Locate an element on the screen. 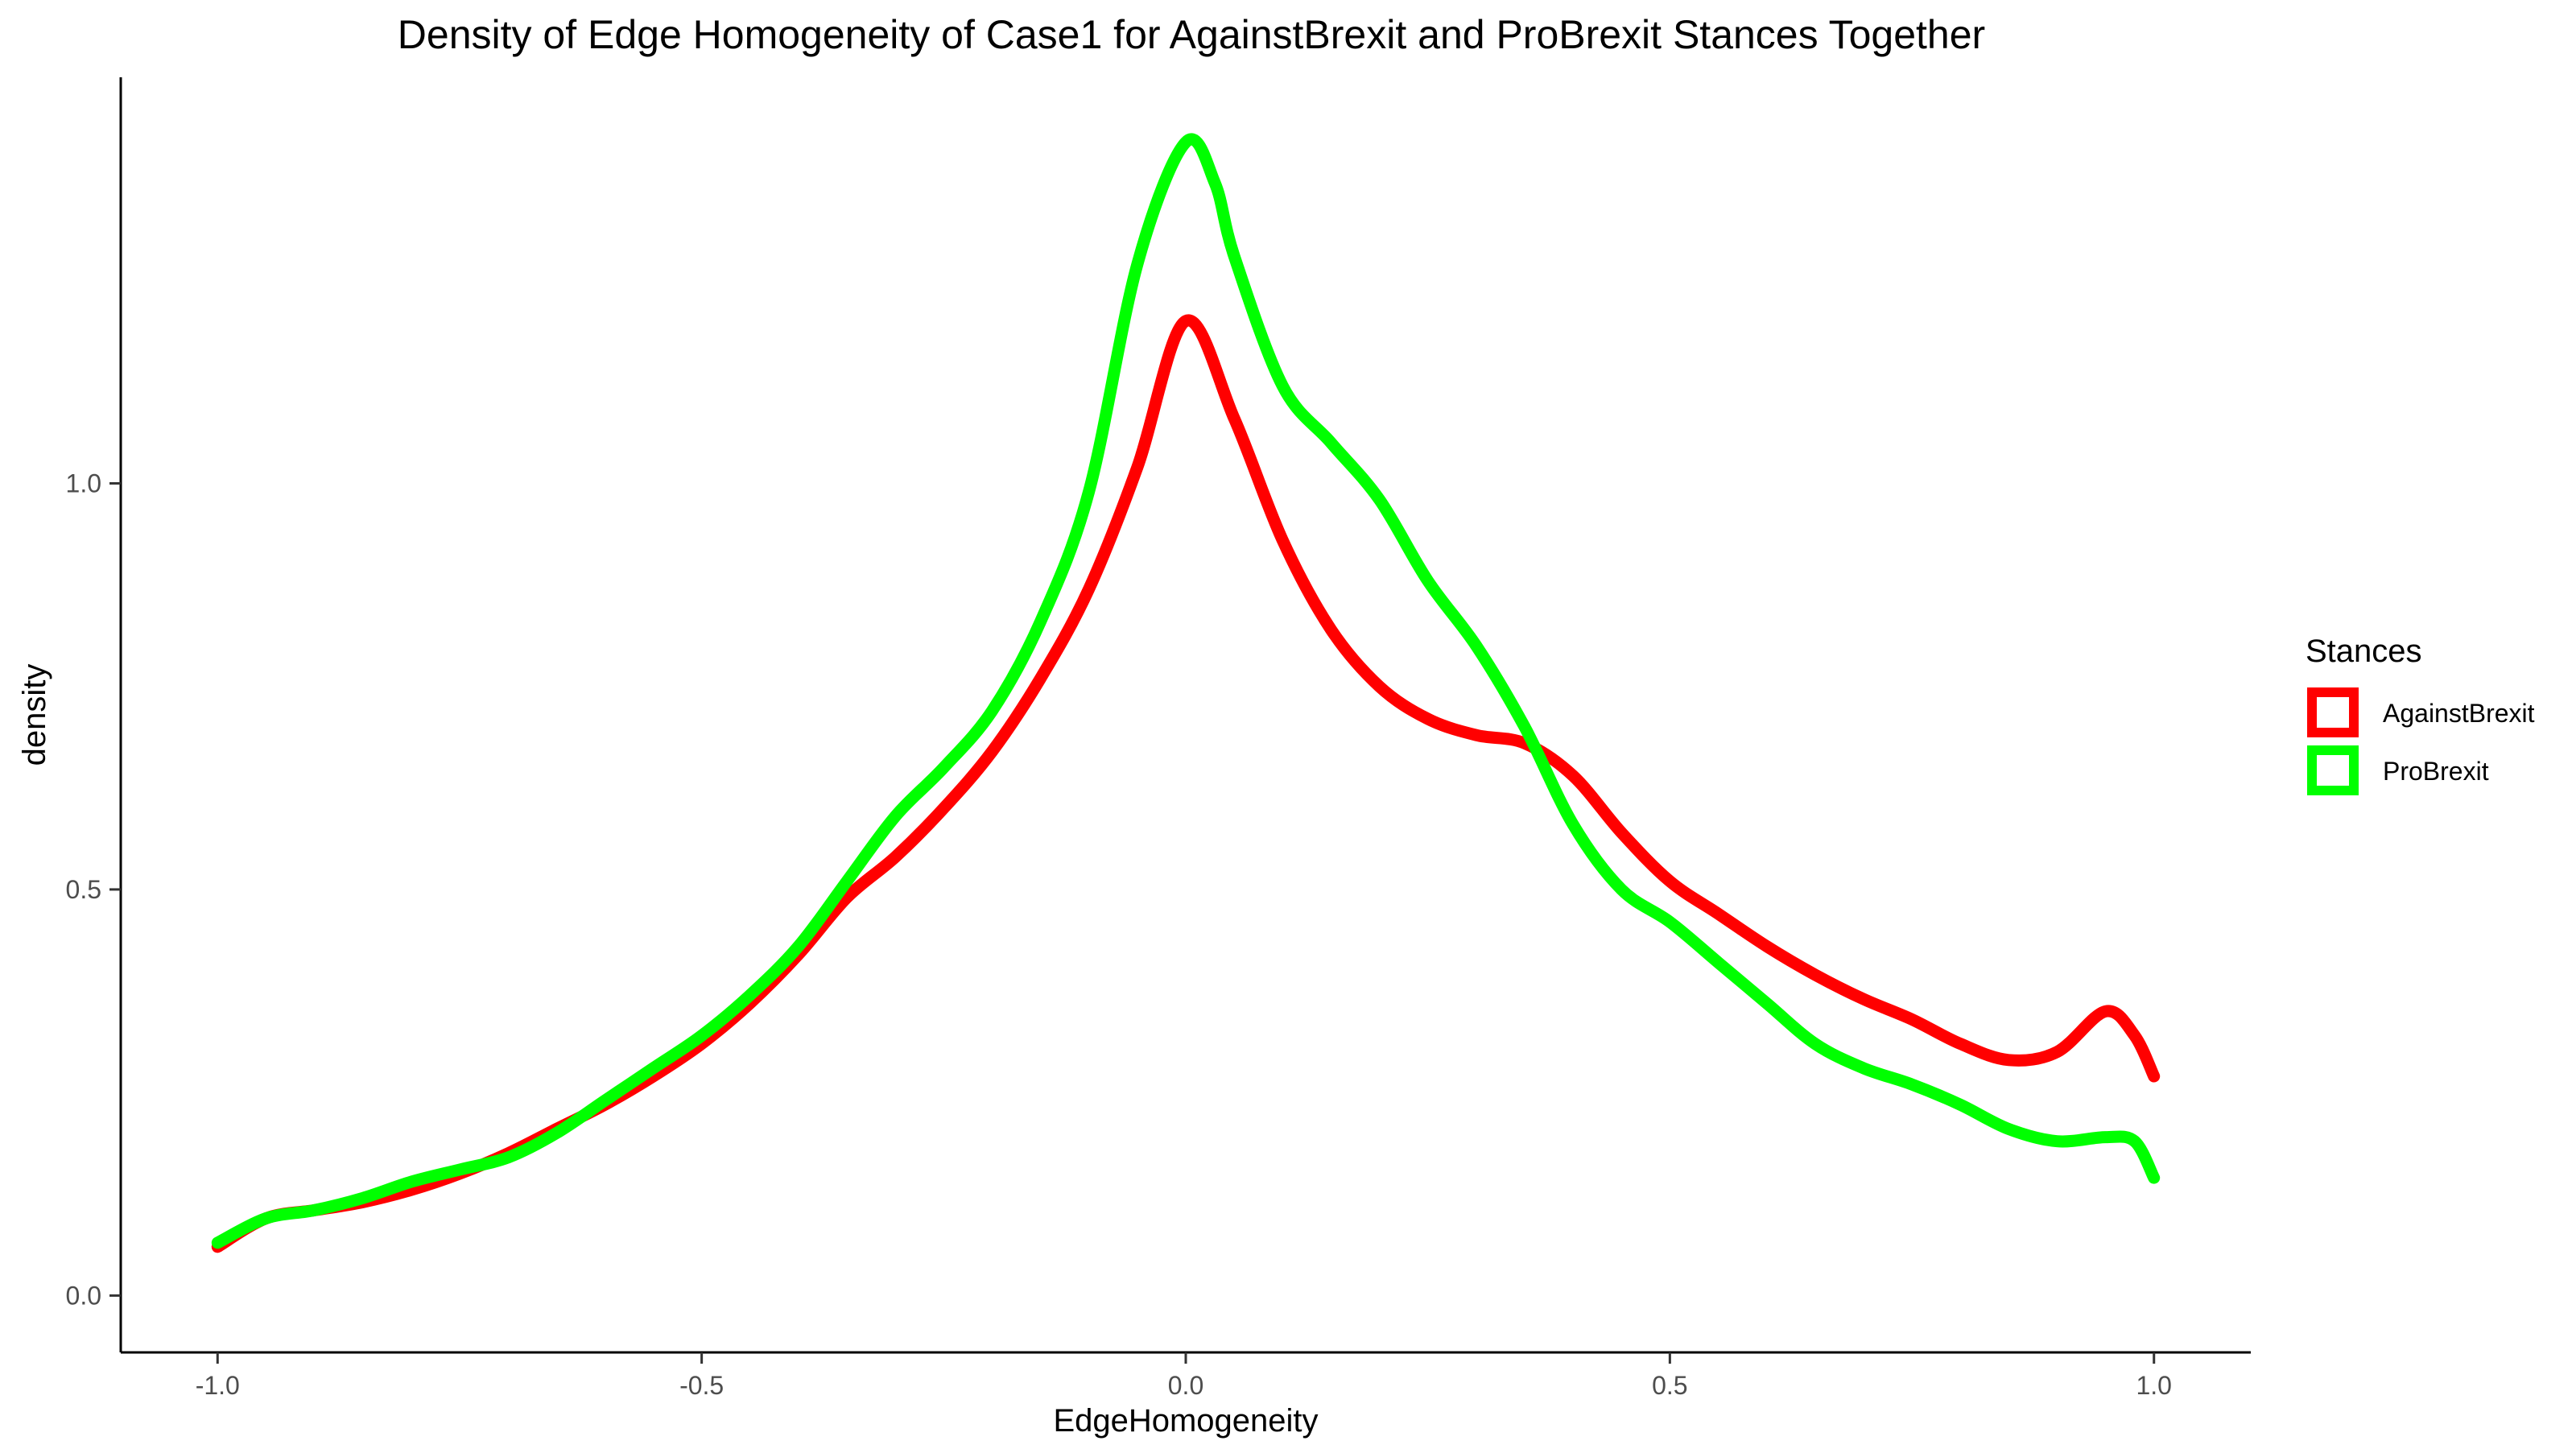 This screenshot has width=2576, height=1449. legend-label: ProBrexit is located at coordinates (2436, 771).